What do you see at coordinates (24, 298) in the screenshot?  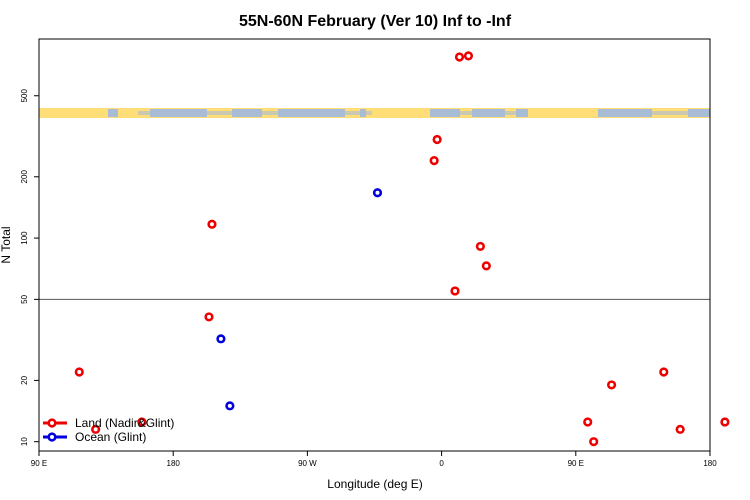 I see `y-tick-label: 50` at bounding box center [24, 298].